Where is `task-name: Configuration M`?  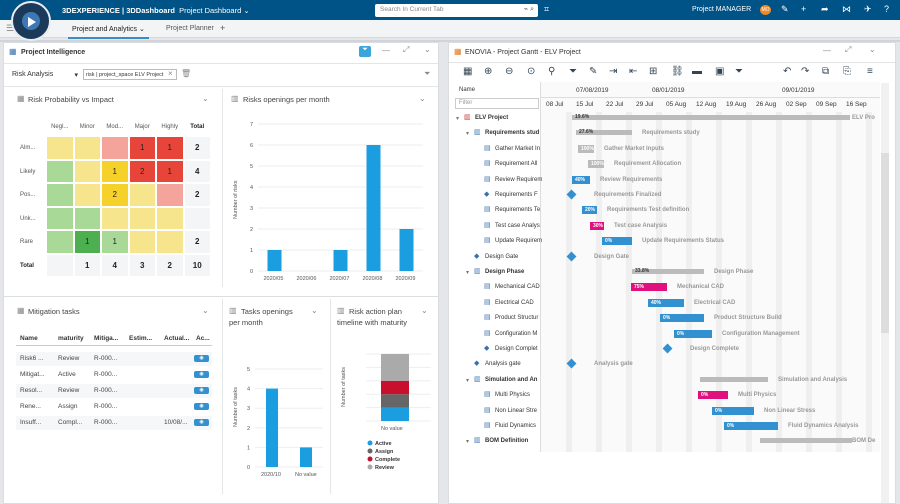
task-name: Configuration M is located at coordinates (516, 333).